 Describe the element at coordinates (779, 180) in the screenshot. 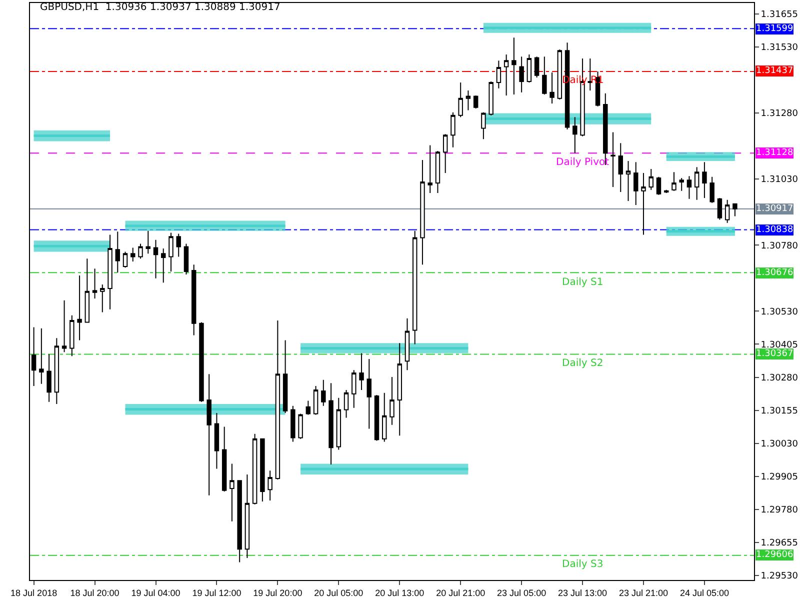

I see `y-tick-label: 1.31030` at that location.